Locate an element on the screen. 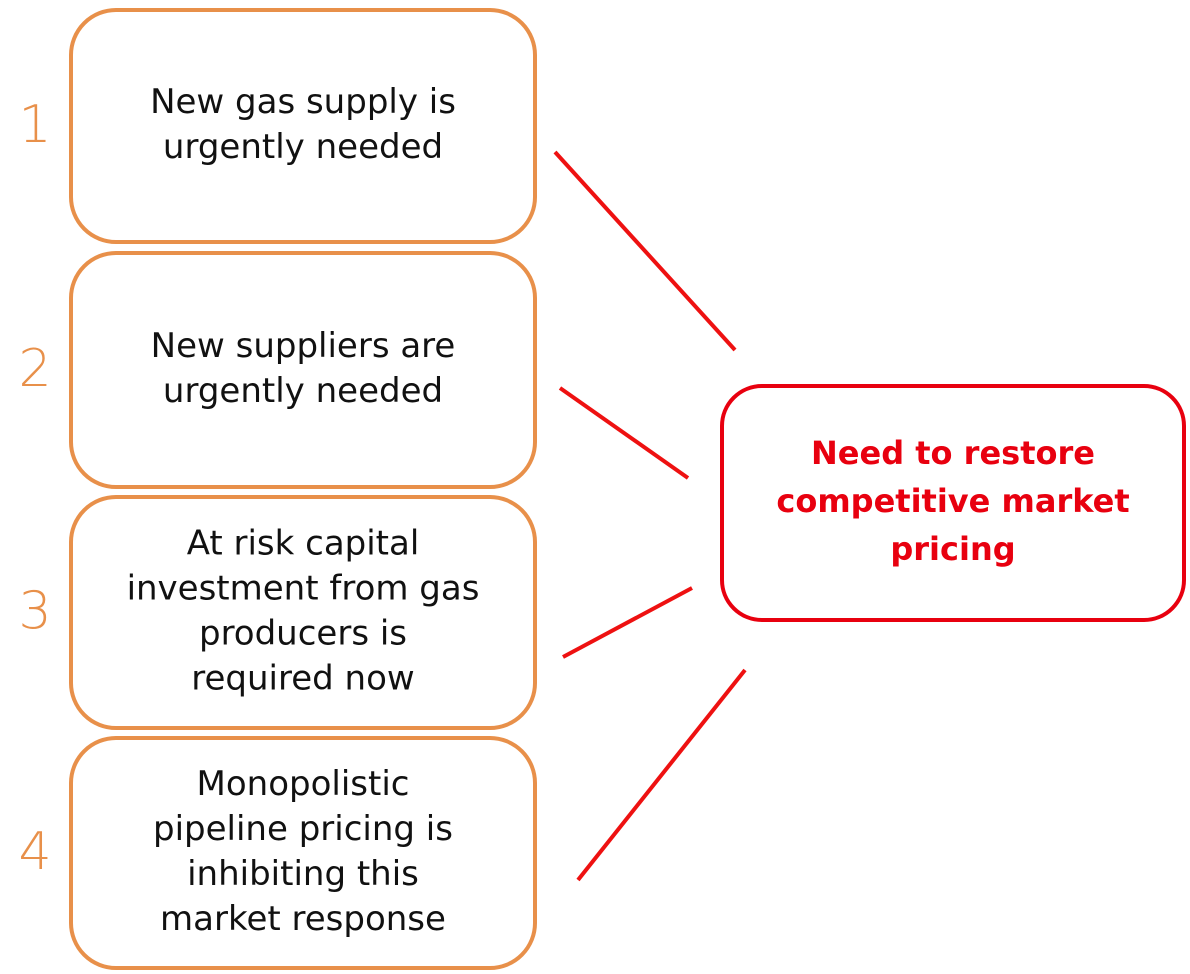 The height and width of the screenshot is (974, 1190). node-label: required now is located at coordinates (302, 679).